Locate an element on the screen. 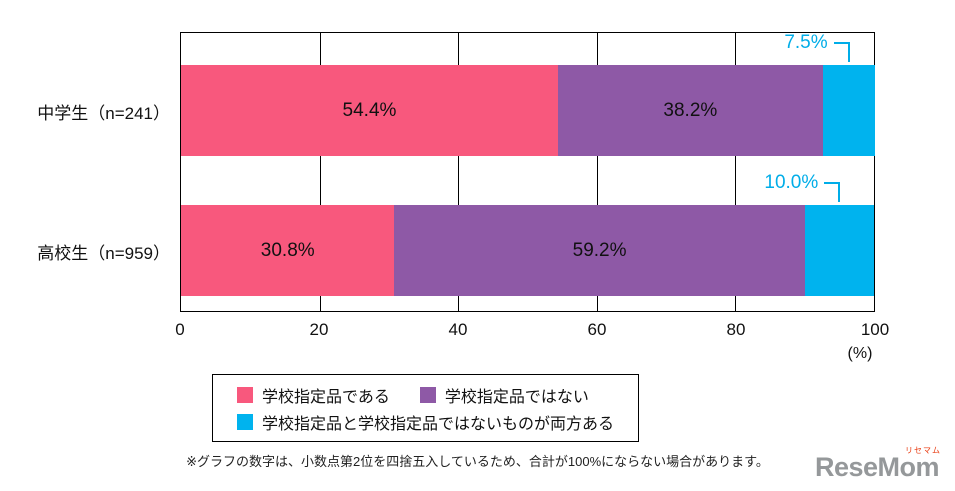 The height and width of the screenshot is (491, 955). category-label: 高校生（n=959） is located at coordinates (103, 253).